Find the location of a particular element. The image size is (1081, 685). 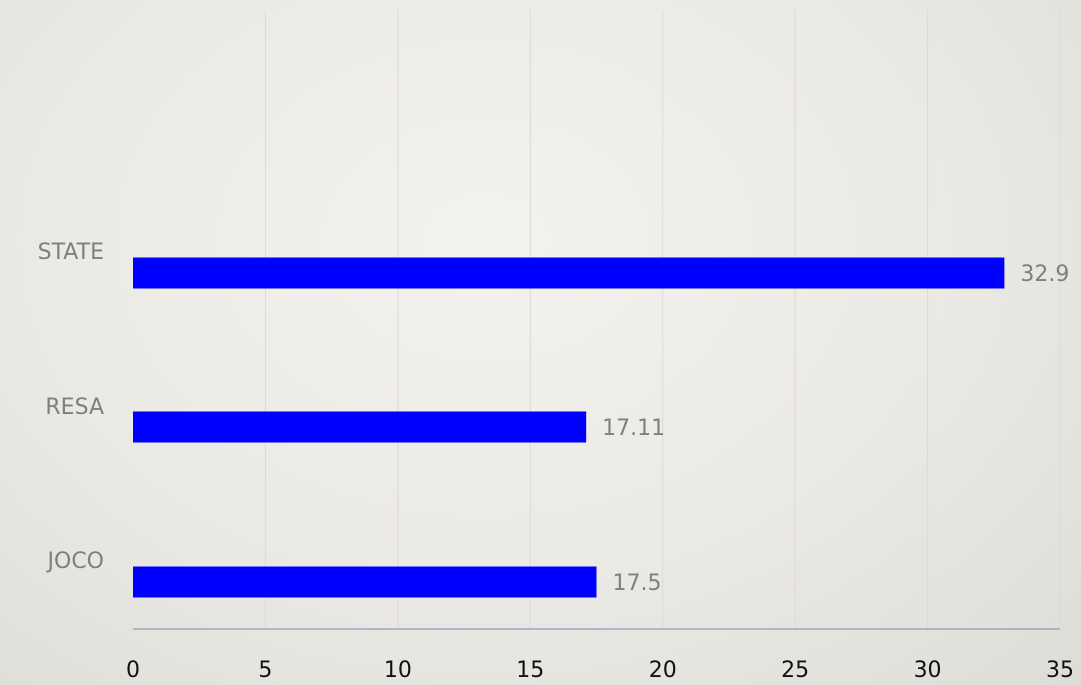

category-label-state: STATE is located at coordinates (71, 252).